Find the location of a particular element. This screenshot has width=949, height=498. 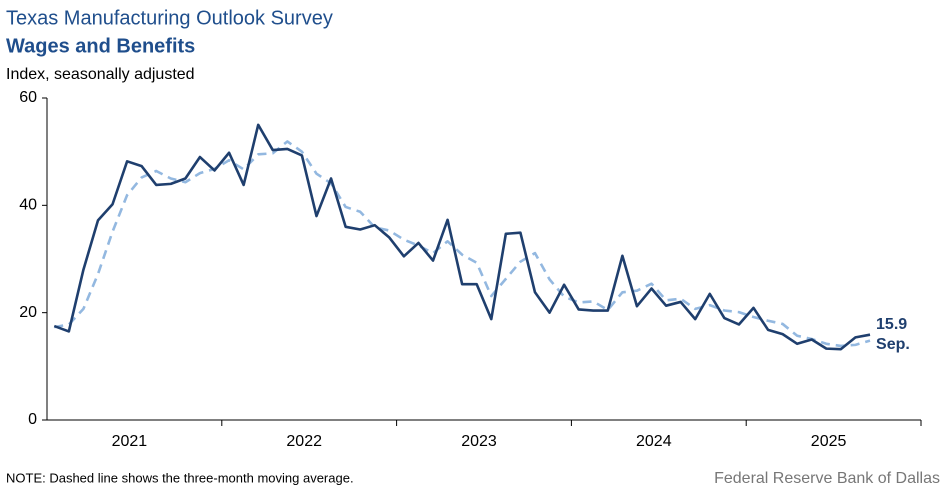

y-tick-label: 0 is located at coordinates (32, 419).